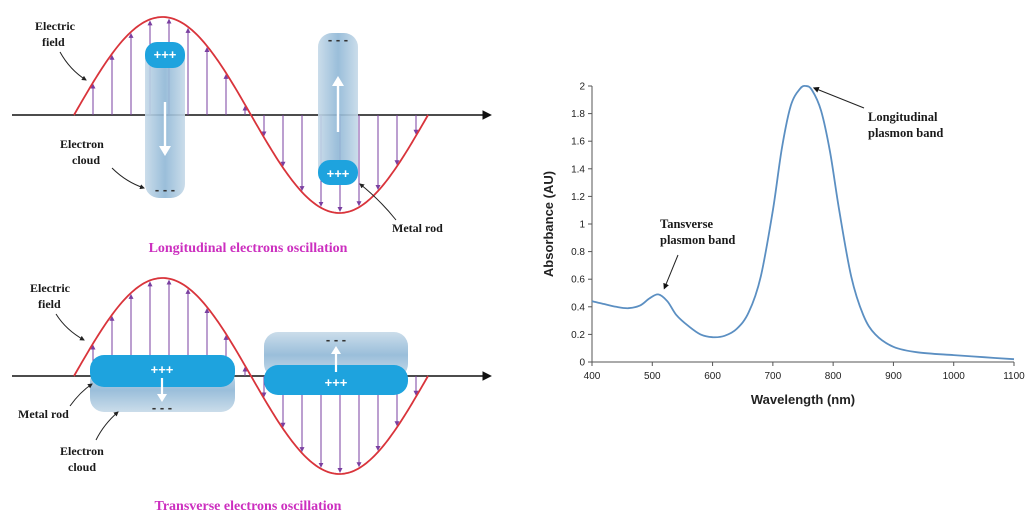 Image resolution: width=1030 pixels, height=516 pixels. I want to click on bottom-electric-field-label-1: Electric, so click(50, 288).